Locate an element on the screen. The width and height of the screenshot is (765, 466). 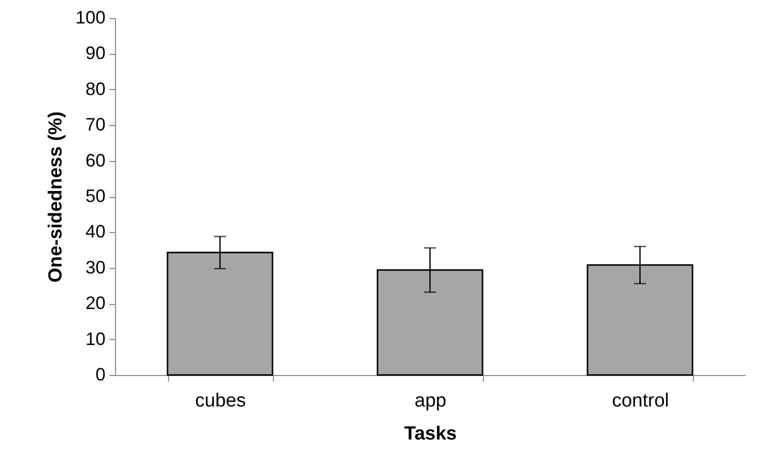
y-tick-label: 70 is located at coordinates (95, 124).